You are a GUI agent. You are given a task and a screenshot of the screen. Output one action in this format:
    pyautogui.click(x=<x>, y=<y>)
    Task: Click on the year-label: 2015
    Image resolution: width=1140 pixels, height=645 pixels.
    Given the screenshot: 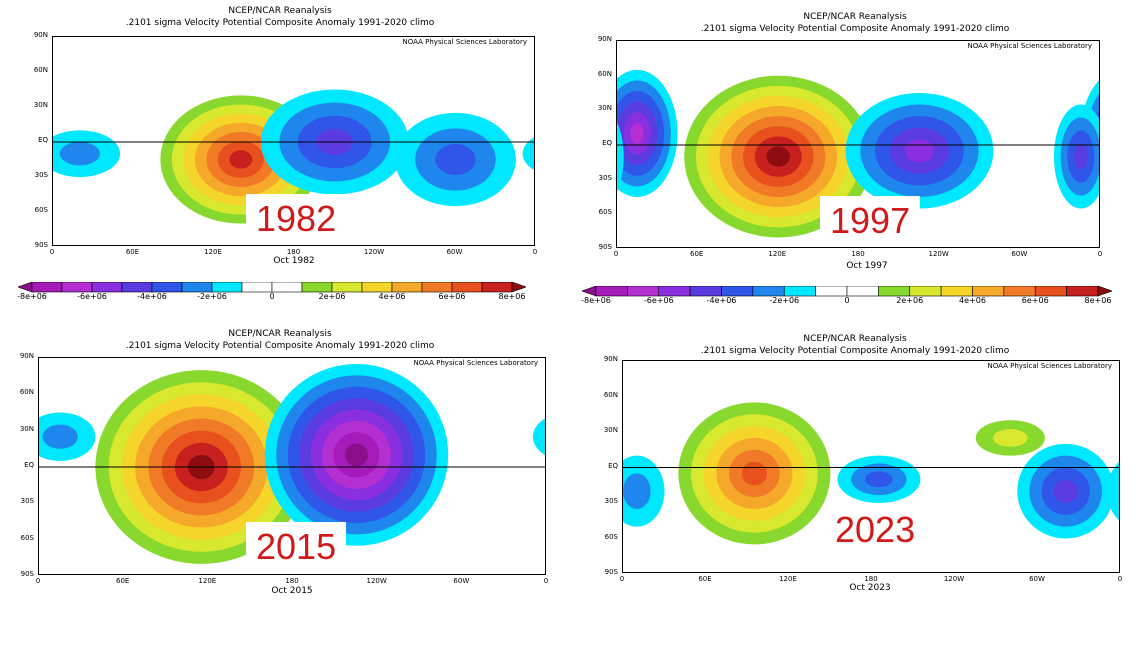 What is the action you would take?
    pyautogui.click(x=296, y=547)
    